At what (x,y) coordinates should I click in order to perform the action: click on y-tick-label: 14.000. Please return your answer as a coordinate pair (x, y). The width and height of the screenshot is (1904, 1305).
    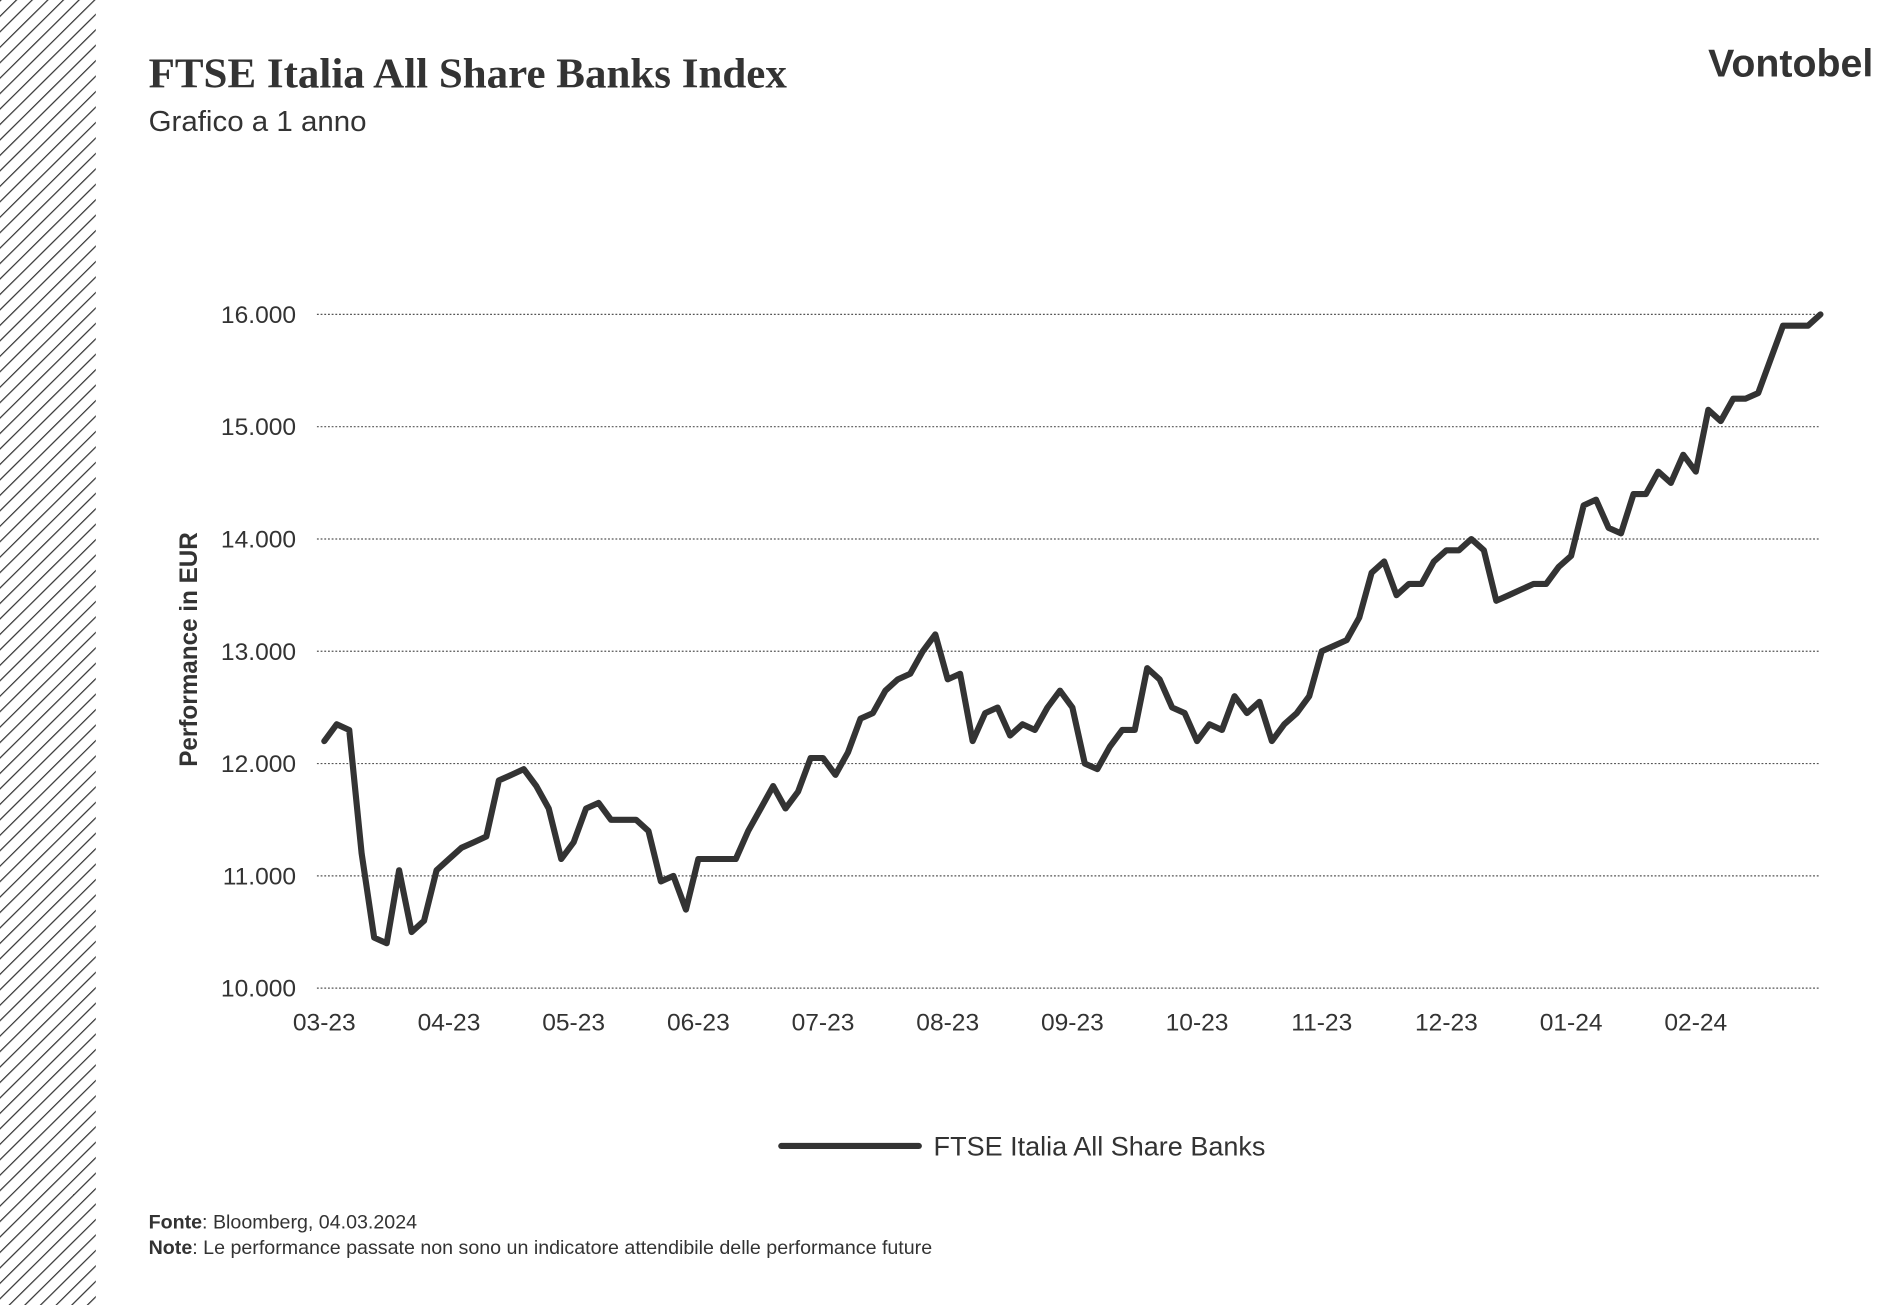
    Looking at the image, I should click on (258, 540).